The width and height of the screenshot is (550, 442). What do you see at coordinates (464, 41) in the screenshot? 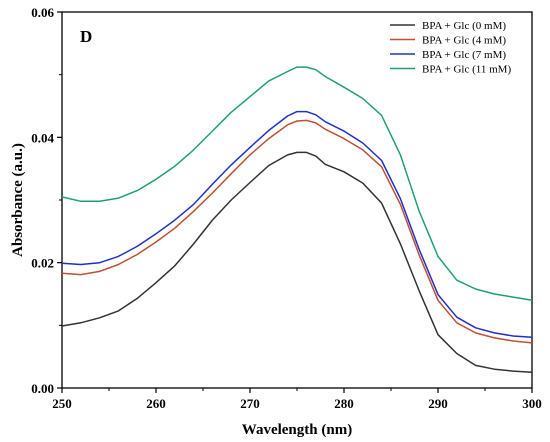
I see `legend-label: BPA + Glc (4 mM)` at bounding box center [464, 41].